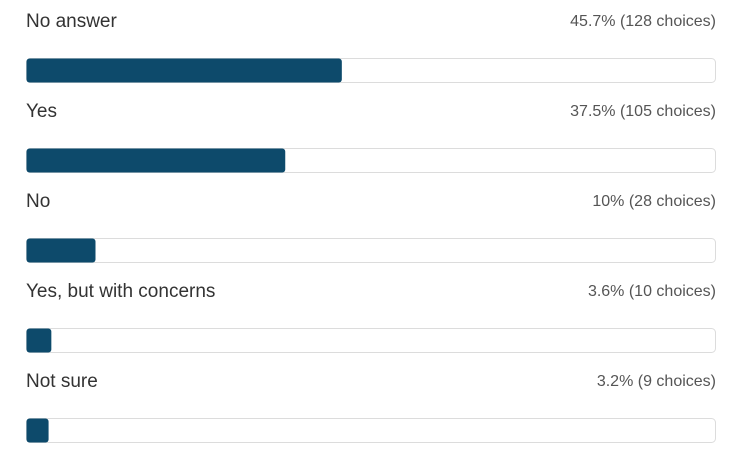 This screenshot has height=461, width=753. Describe the element at coordinates (120, 291) in the screenshot. I see `option-label: Yes, but with concerns` at that location.